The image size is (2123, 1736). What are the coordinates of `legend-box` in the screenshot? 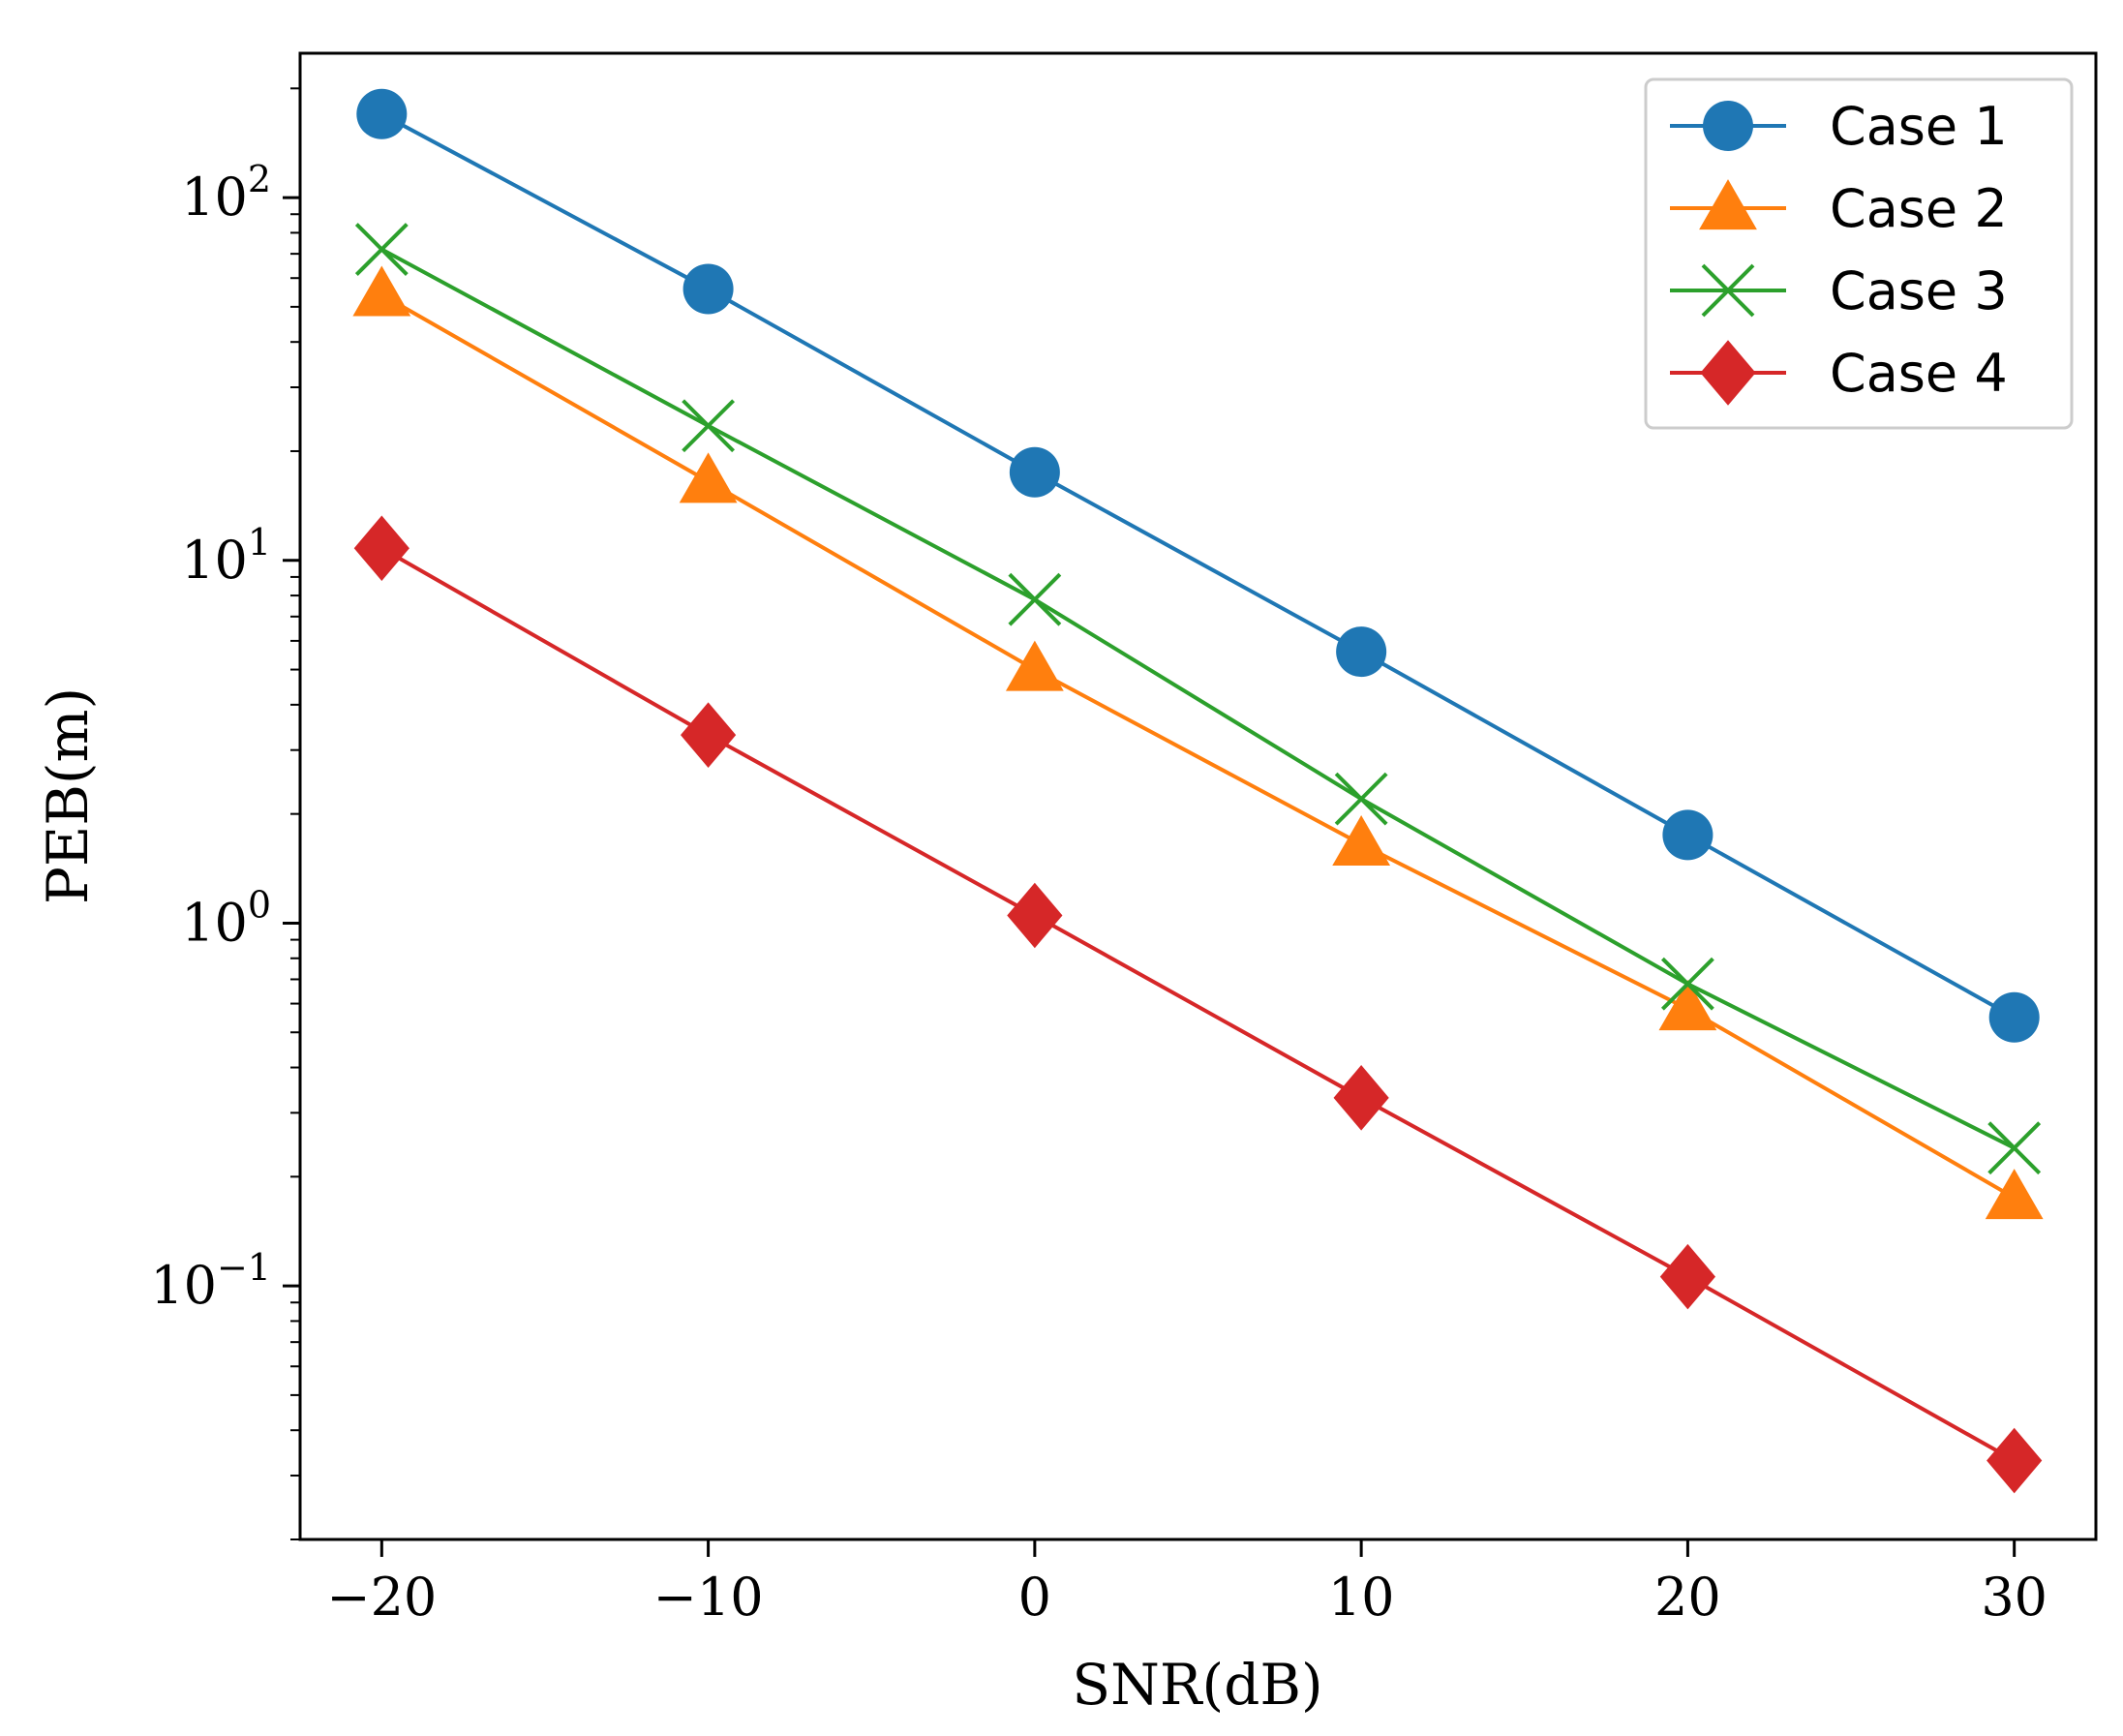 It's located at (1859, 253).